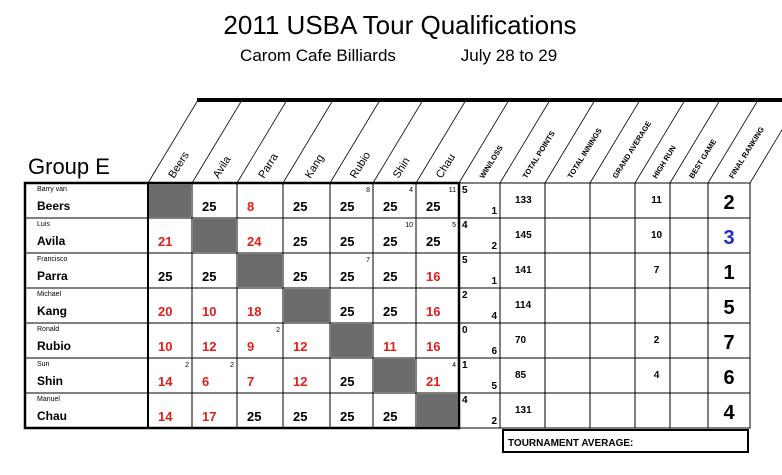 This screenshot has width=782, height=475. I want to click on high-run: 7, so click(657, 270).